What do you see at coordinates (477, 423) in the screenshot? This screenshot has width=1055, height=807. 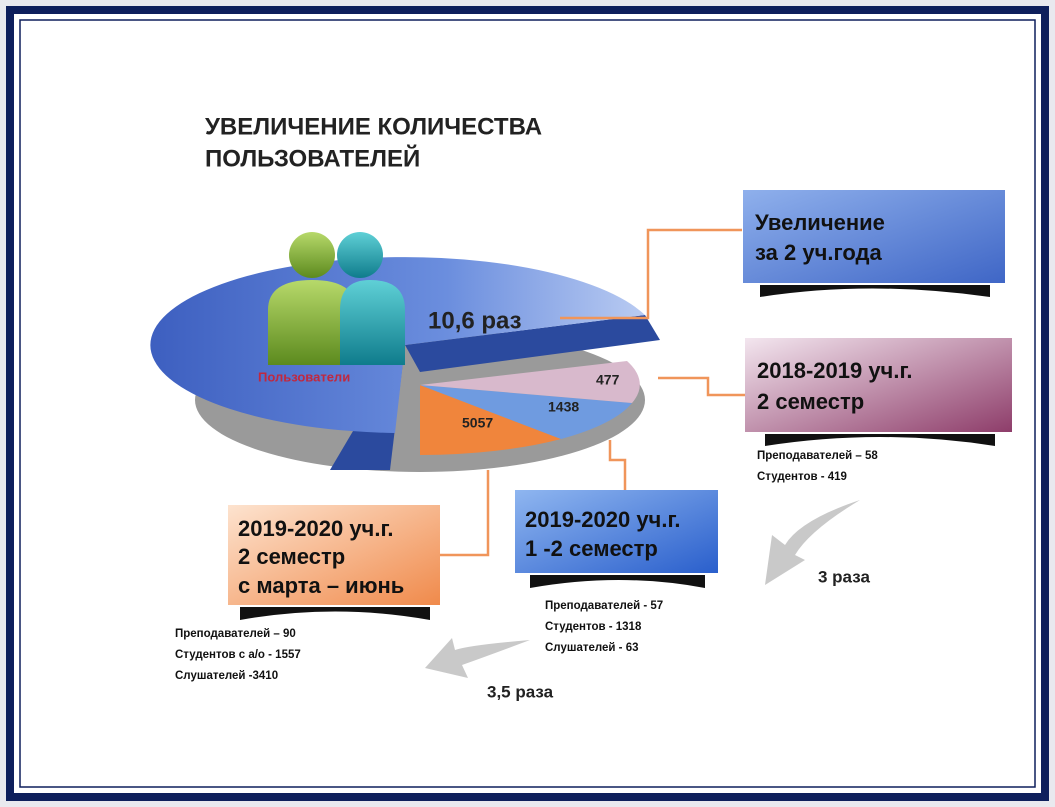 I see `pie-label: 5057` at bounding box center [477, 423].